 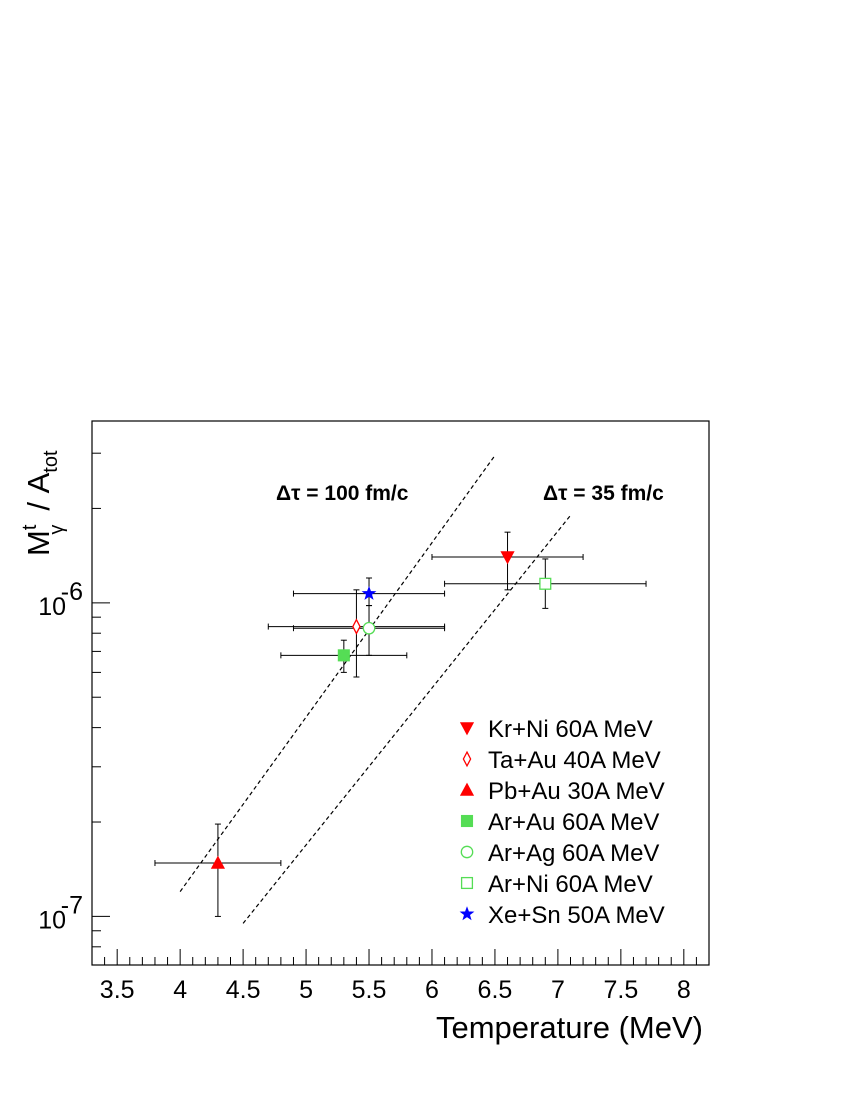 What do you see at coordinates (576, 791) in the screenshot?
I see `legend-entry-label: Pb+Au 30A MeV` at bounding box center [576, 791].